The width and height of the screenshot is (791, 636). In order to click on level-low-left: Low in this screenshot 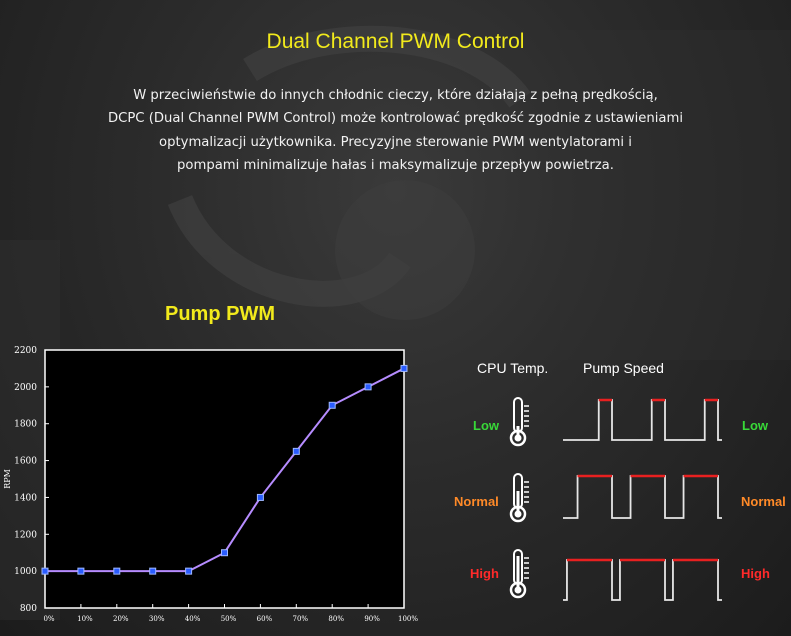, I will do `click(486, 425)`.